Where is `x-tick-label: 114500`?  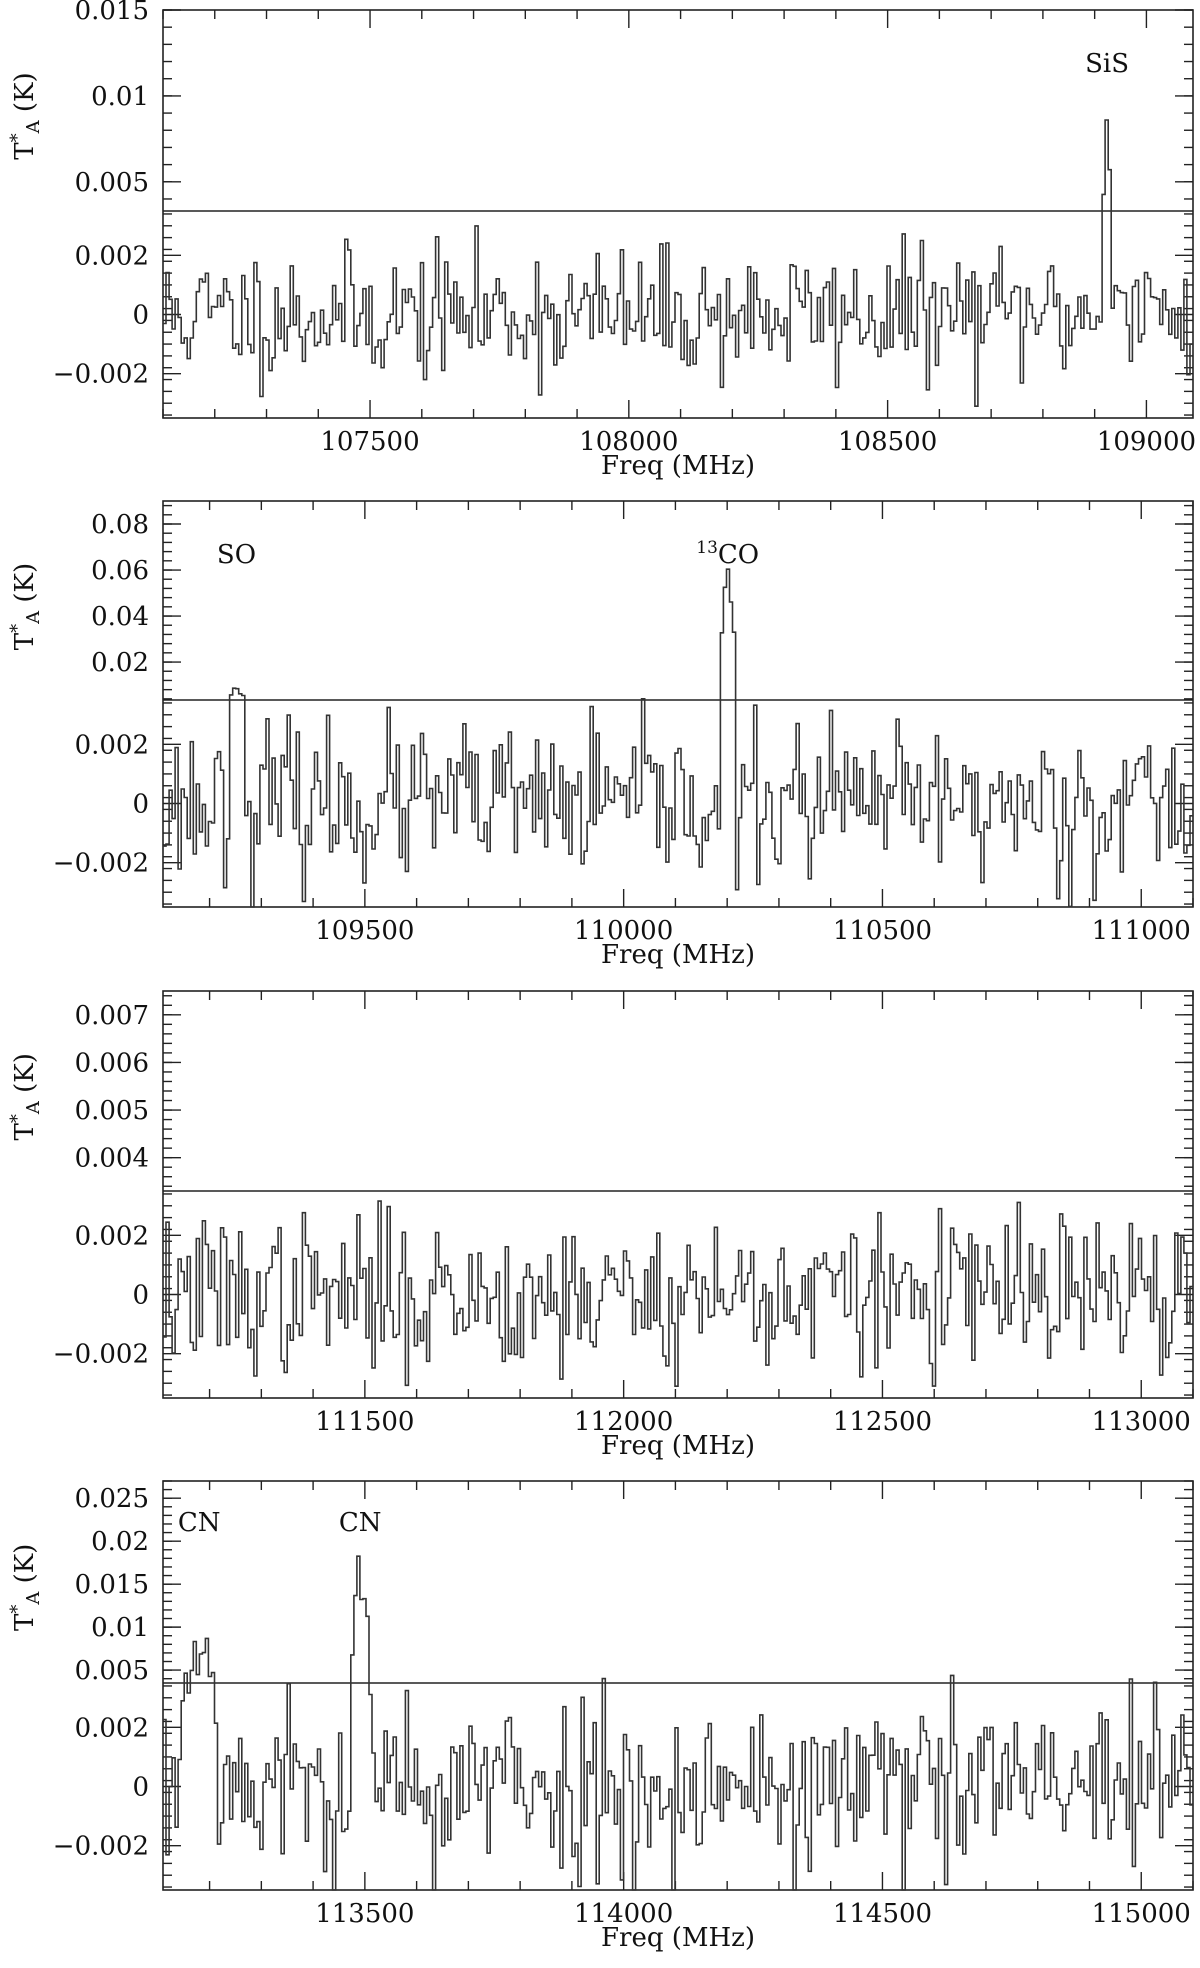
x-tick-label: 114500 is located at coordinates (882, 1914).